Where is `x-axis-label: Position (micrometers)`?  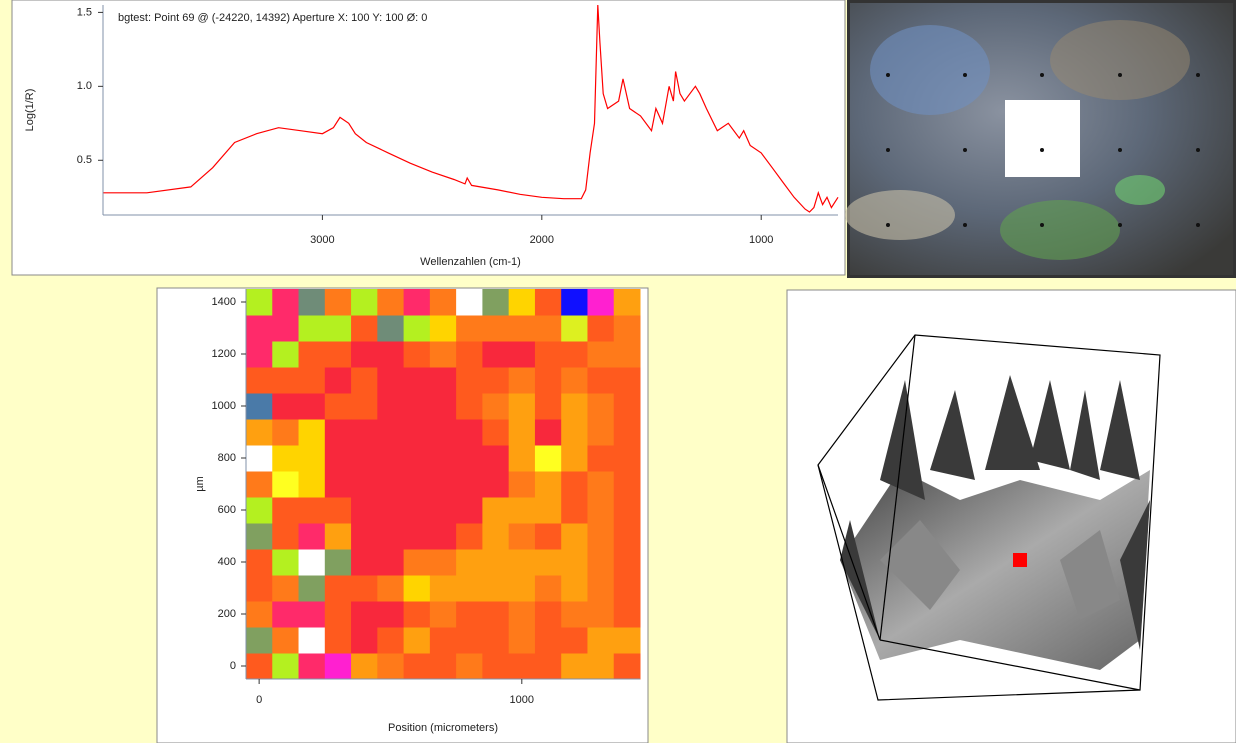 x-axis-label: Position (micrometers) is located at coordinates (443, 728).